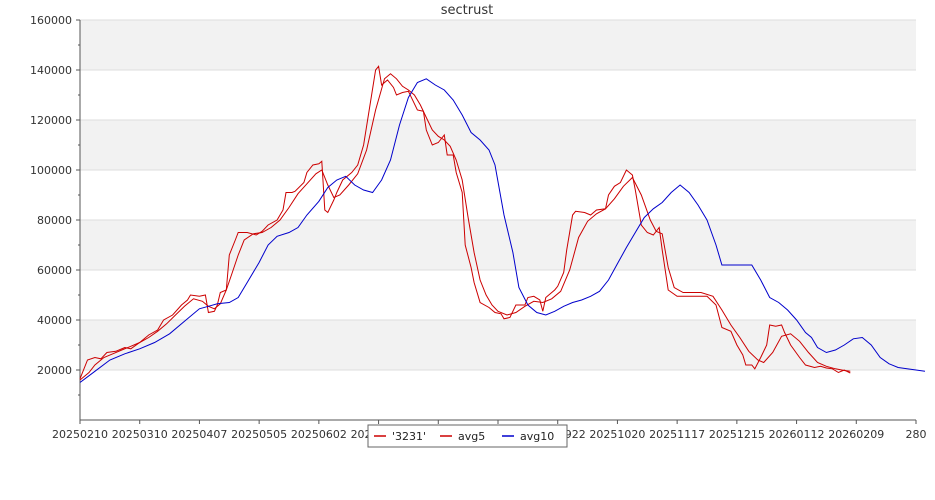  Describe the element at coordinates (51, 120) in the screenshot. I see `y-tick-label: 120000` at that location.